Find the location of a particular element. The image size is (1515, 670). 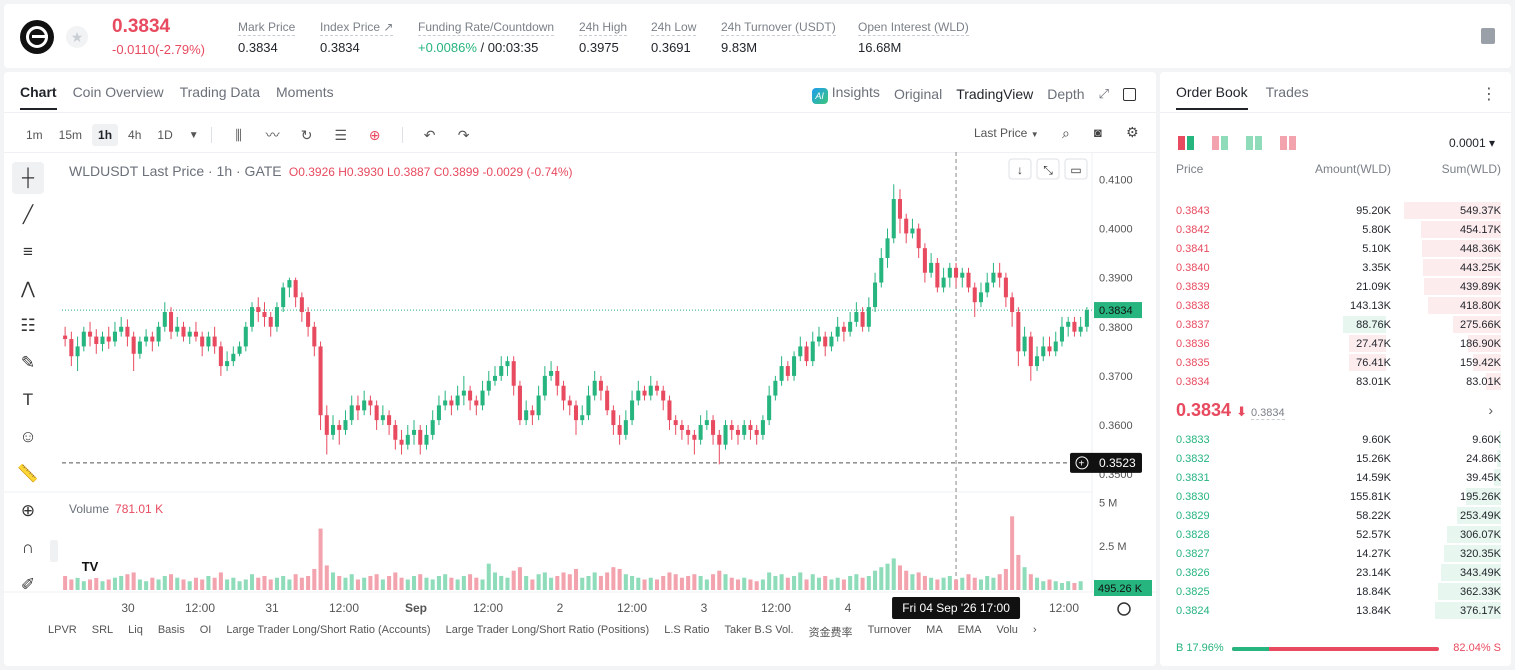

ask-row: 0.3838 143.13K 418.80K is located at coordinates (1335, 304).